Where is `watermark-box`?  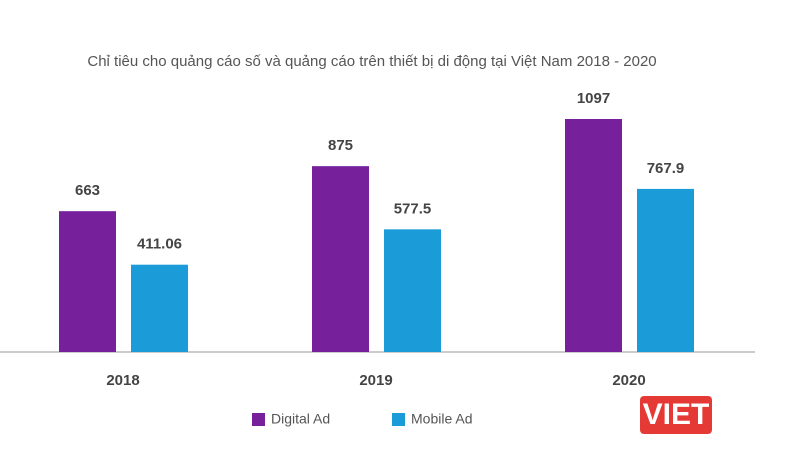
watermark-box is located at coordinates (676, 415).